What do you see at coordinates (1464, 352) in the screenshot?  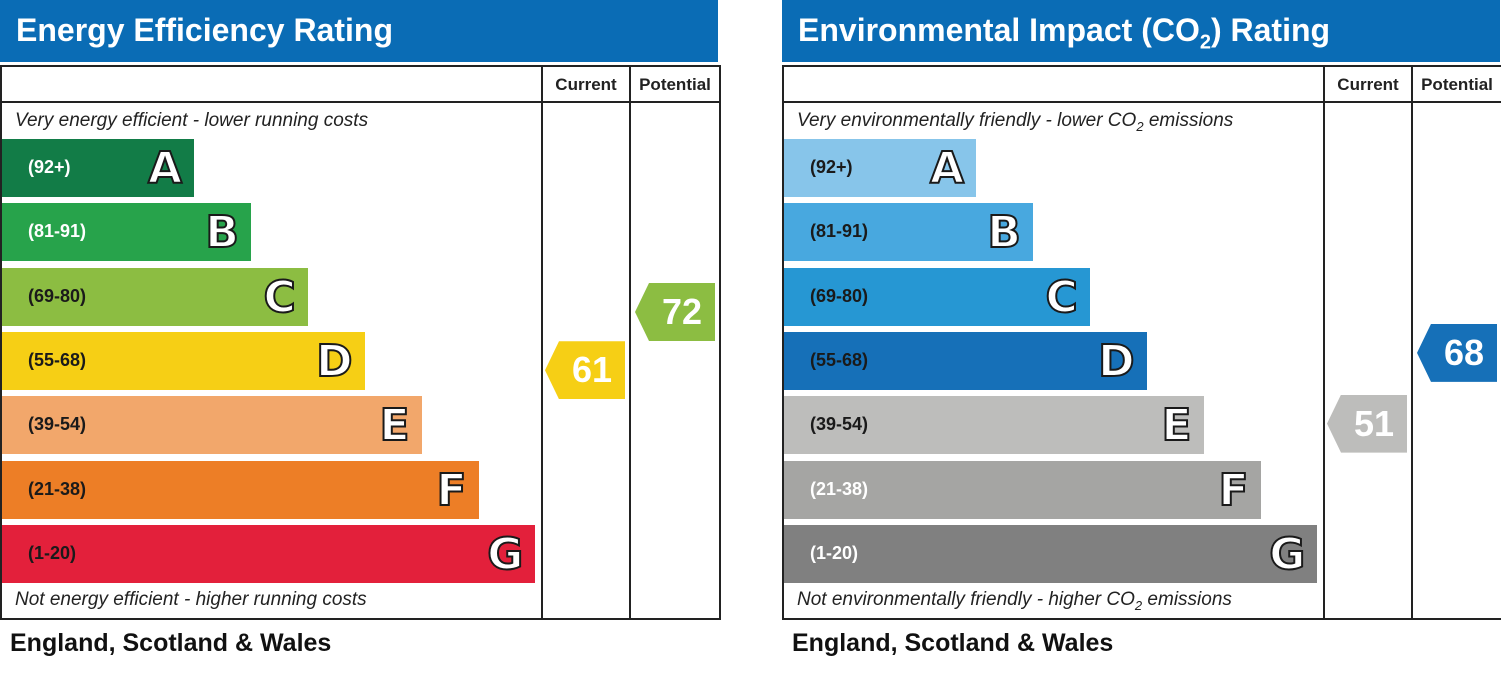 I see `potential-rating-value: 68` at bounding box center [1464, 352].